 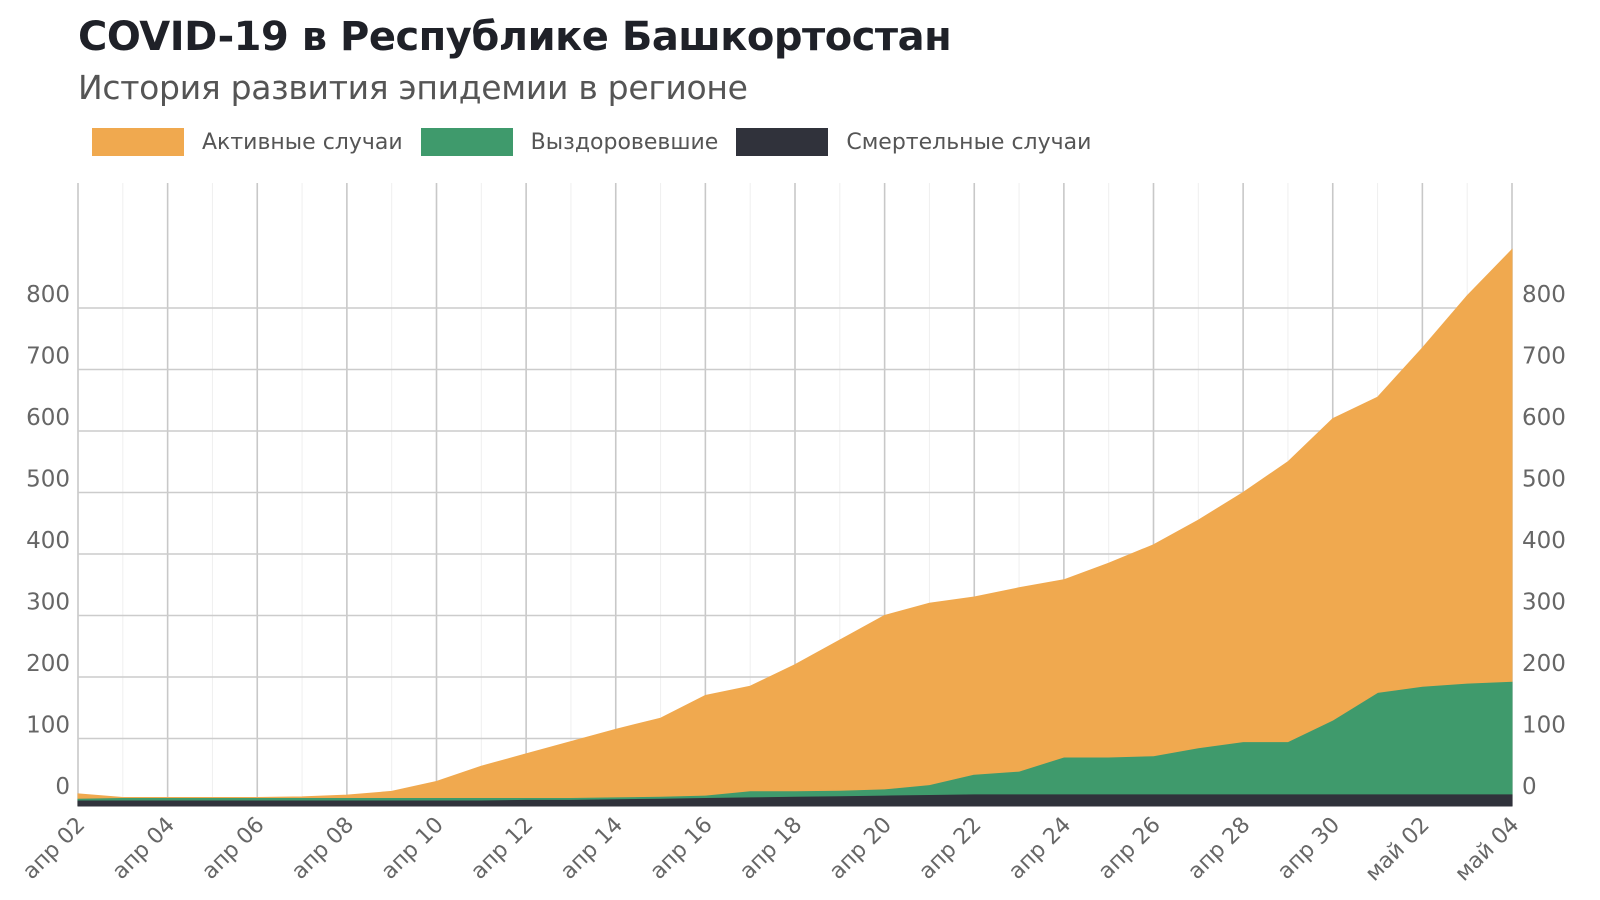 I want to click on x-tick-label: май 02, so click(x=1398, y=850).